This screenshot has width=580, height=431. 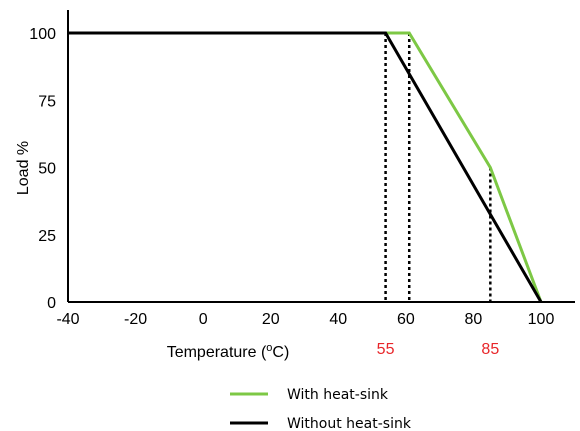 What do you see at coordinates (47, 101) in the screenshot?
I see `y-tick-label: 75` at bounding box center [47, 101].